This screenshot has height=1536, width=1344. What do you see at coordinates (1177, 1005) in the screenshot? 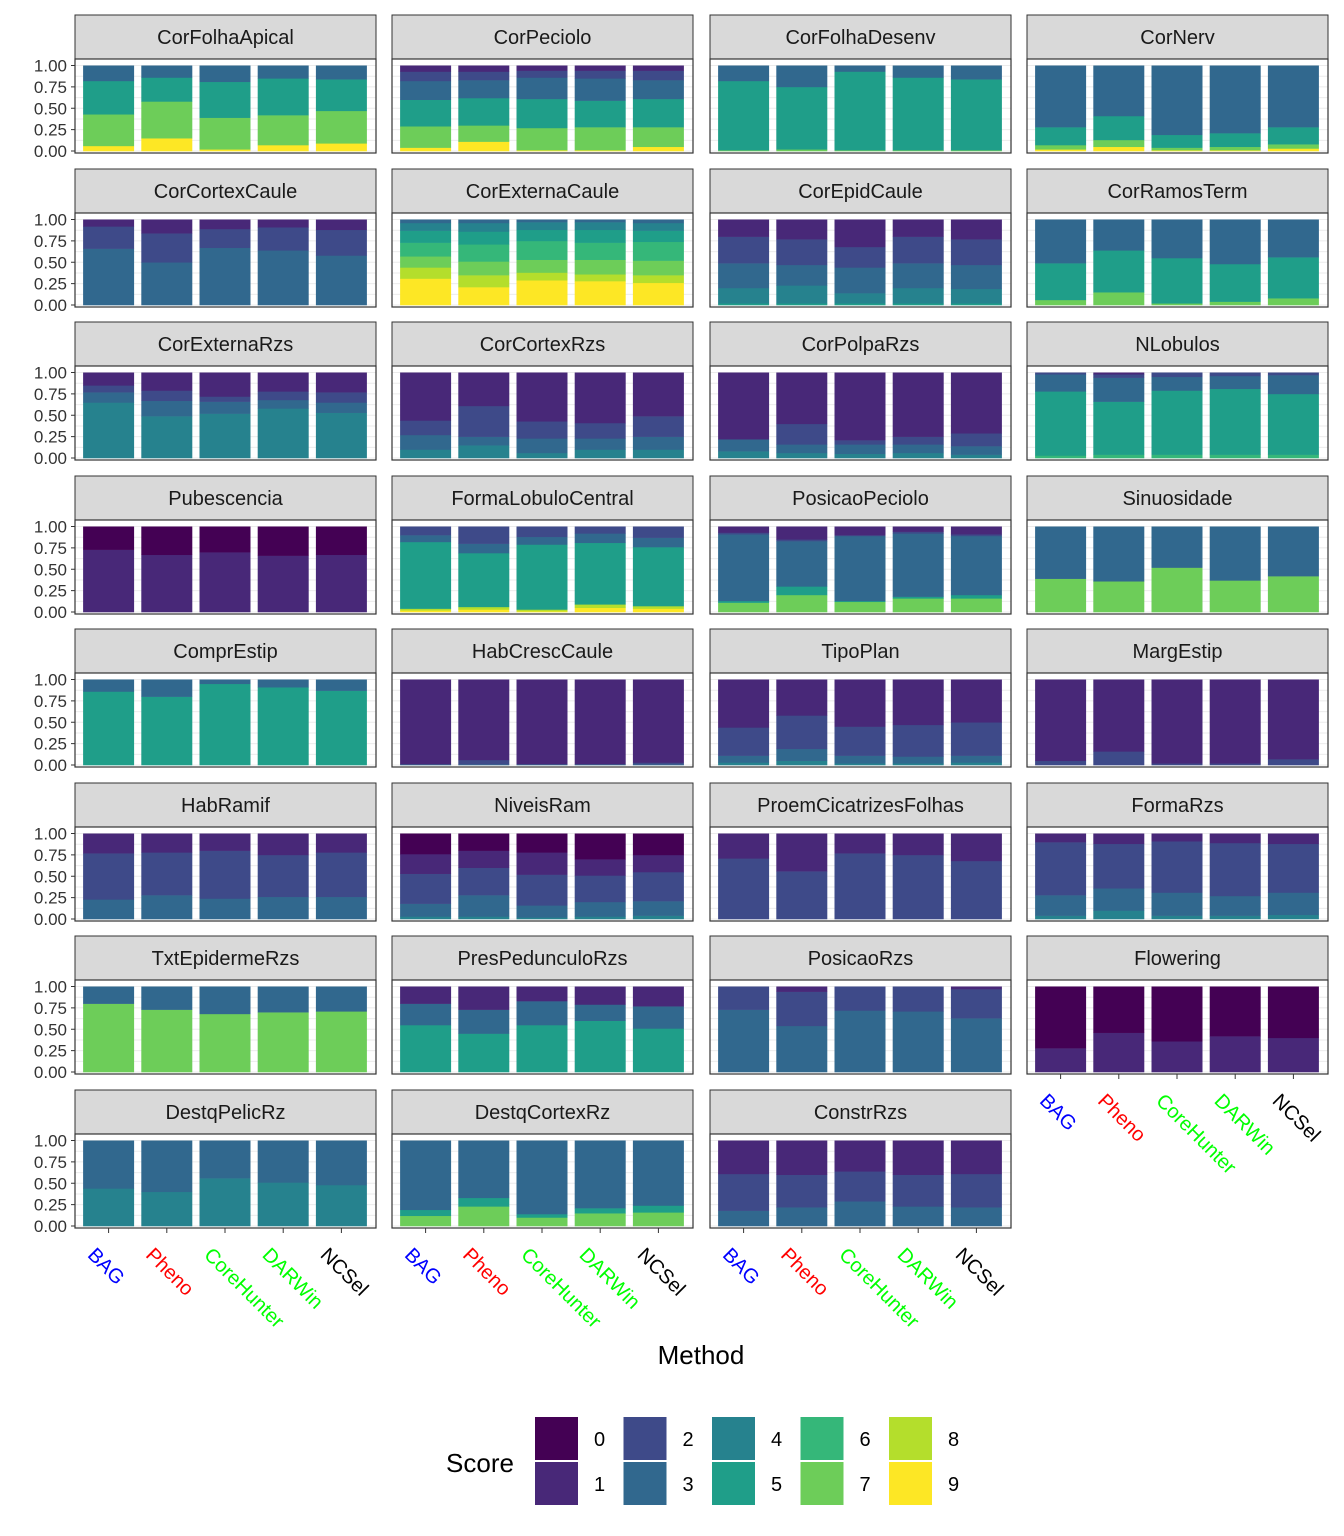
I see `panel-flowering: Flowering` at bounding box center [1177, 1005].